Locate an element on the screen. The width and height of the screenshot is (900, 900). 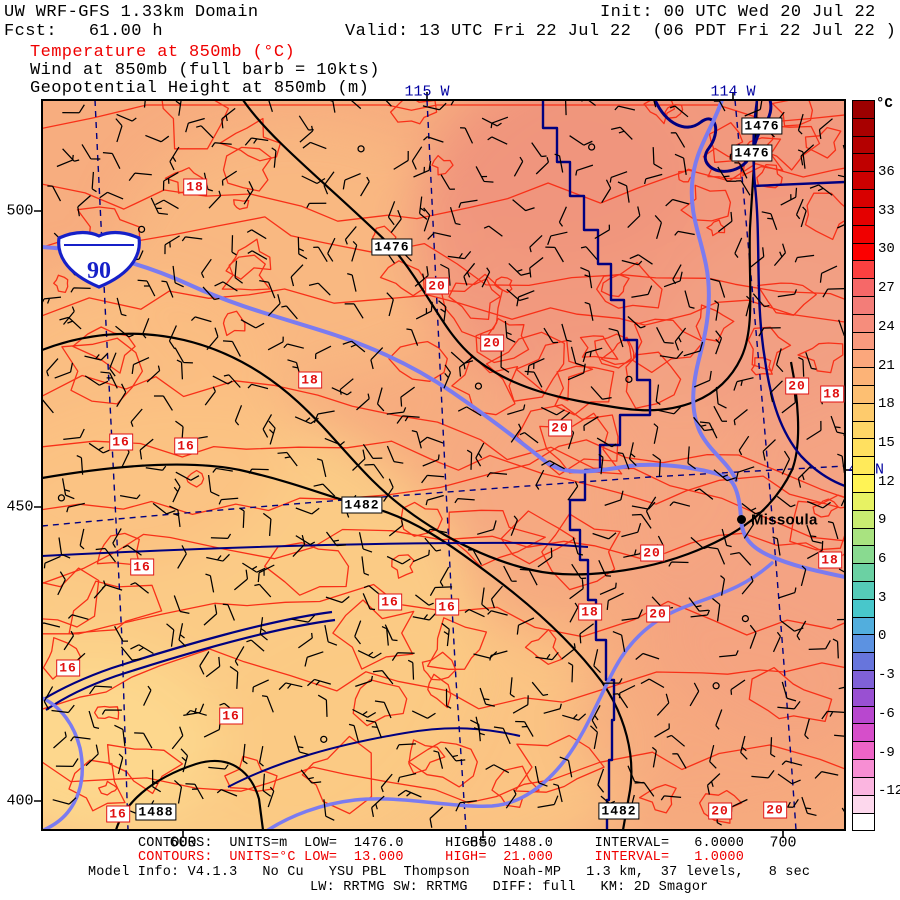
forecast-hour: Fcst: 61.00 h is located at coordinates (84, 31).